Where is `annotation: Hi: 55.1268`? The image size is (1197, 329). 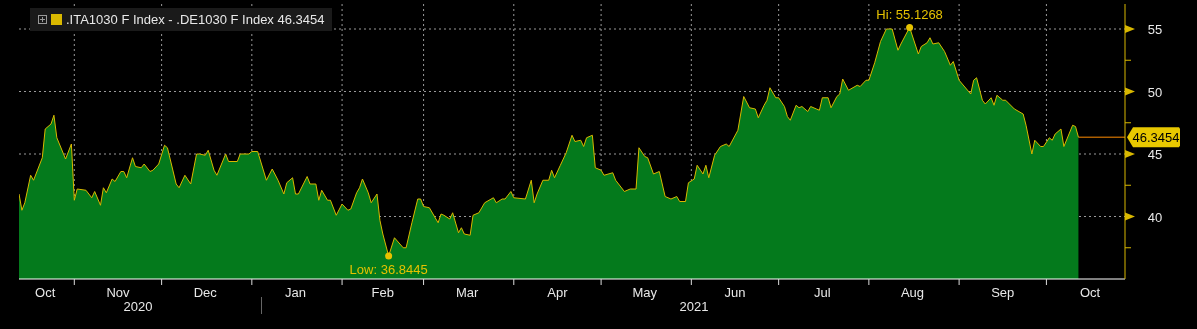 annotation: Hi: 55.1268 is located at coordinates (909, 14).